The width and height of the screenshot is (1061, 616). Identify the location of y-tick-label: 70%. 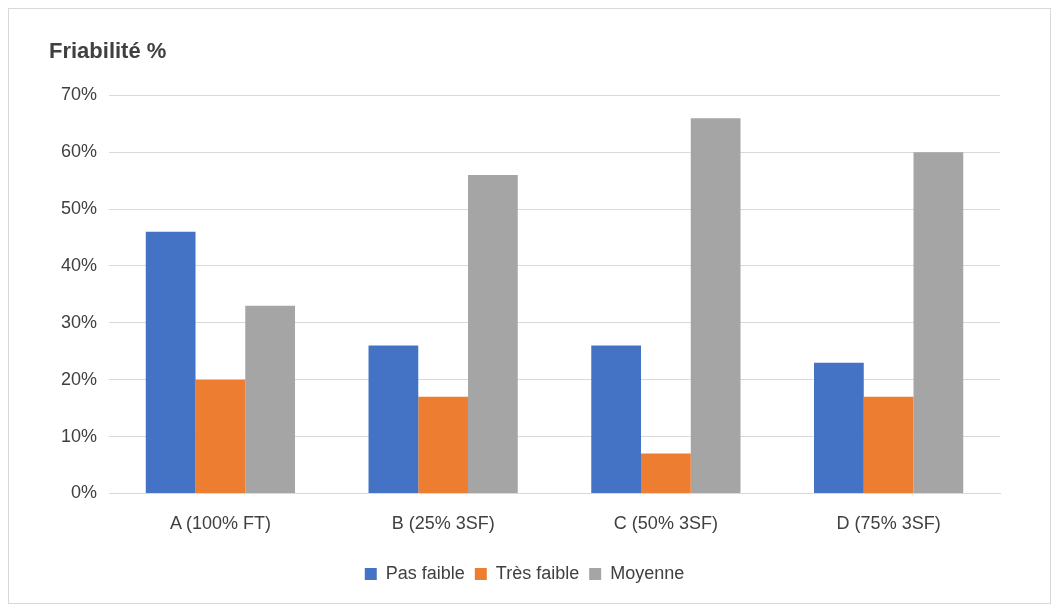
(79, 94).